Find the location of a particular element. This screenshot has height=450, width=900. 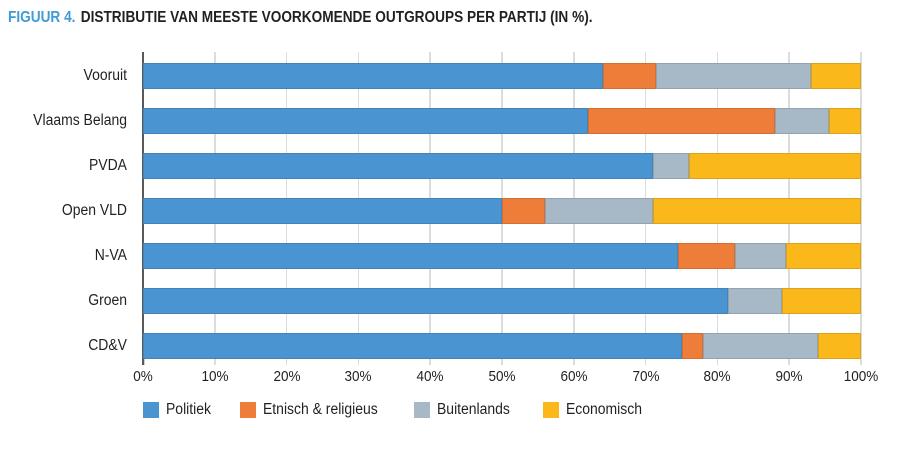

legend-item: Buitenlands is located at coordinates (466, 410).